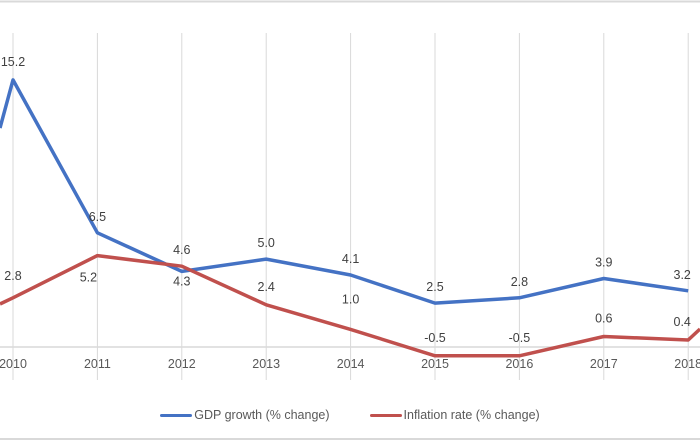  Describe the element at coordinates (471, 415) in the screenshot. I see `legend-label-inflation: Inflation rate (% change)` at that location.